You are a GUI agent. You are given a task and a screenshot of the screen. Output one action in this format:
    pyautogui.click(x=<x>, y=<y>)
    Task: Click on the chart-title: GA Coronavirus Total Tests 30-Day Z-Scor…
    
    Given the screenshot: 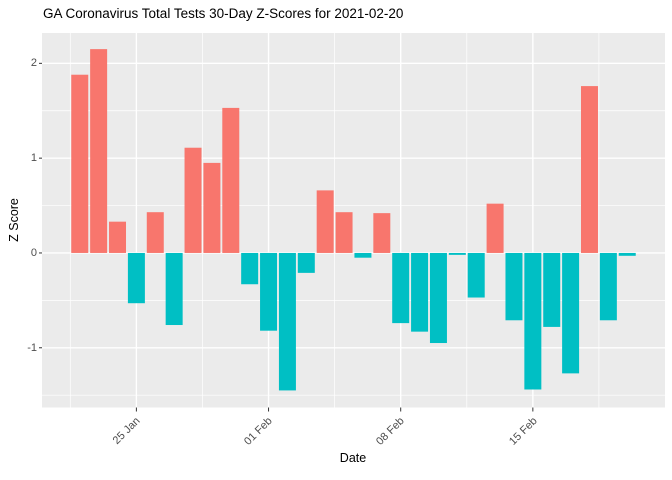 What is the action you would take?
    pyautogui.click(x=223, y=13)
    